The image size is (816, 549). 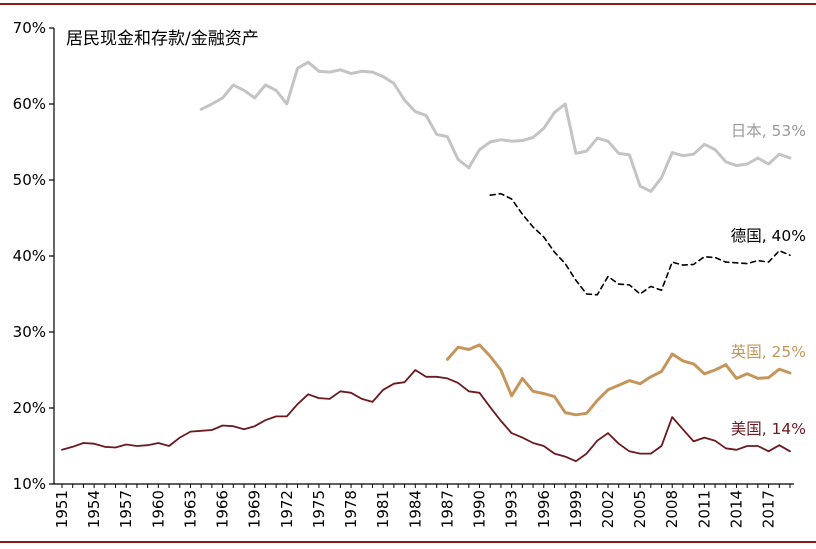 What do you see at coordinates (94, 509) in the screenshot?
I see `x-tick-label: 1954` at bounding box center [94, 509].